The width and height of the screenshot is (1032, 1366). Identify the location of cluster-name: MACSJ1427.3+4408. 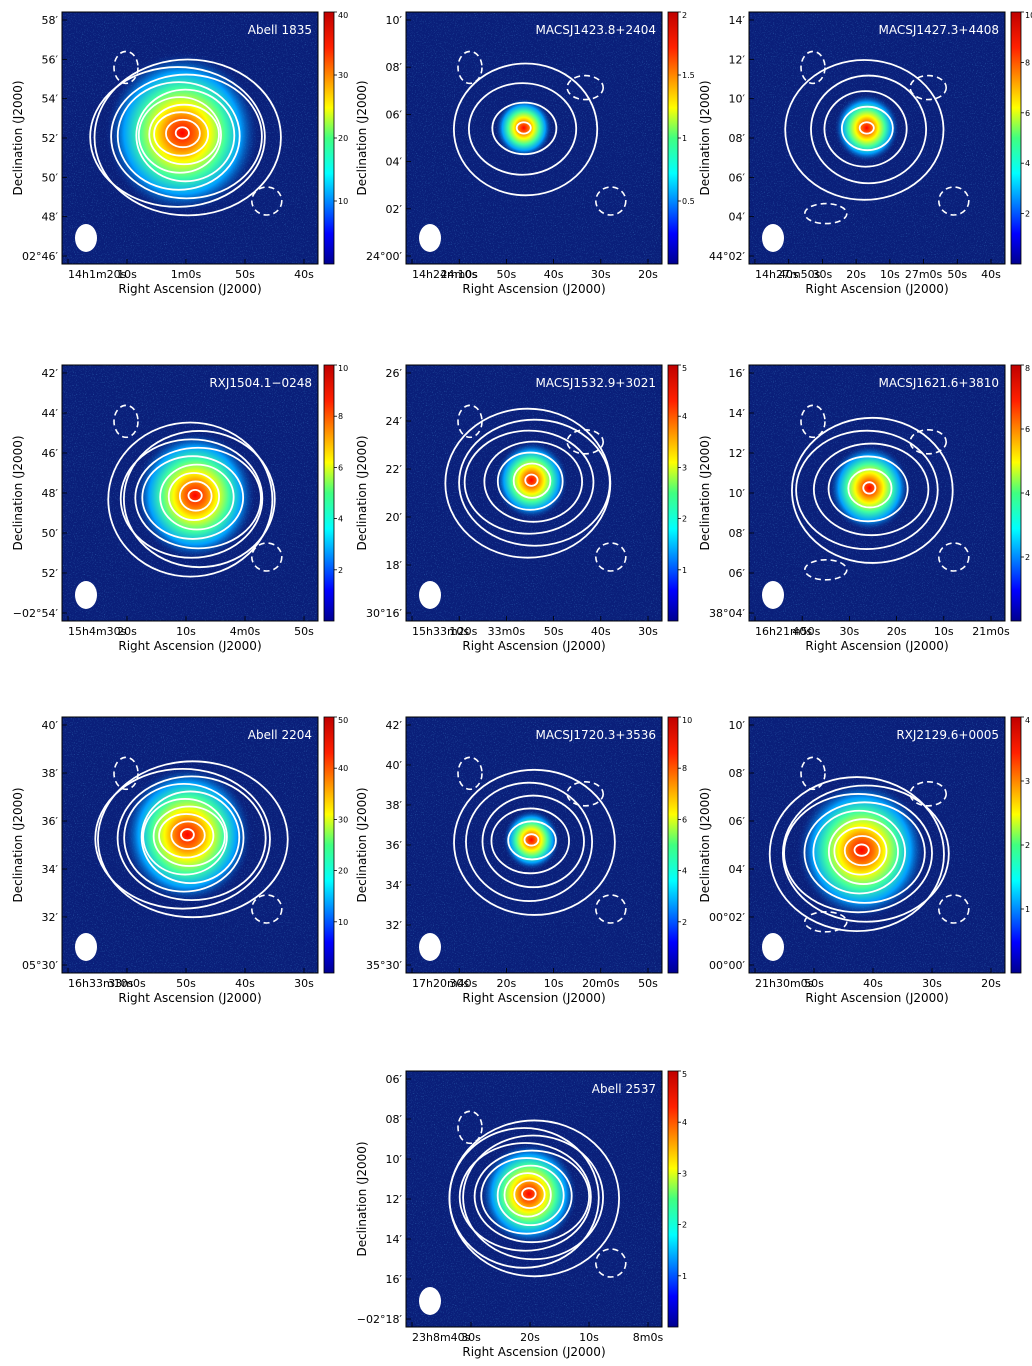
(939, 30).